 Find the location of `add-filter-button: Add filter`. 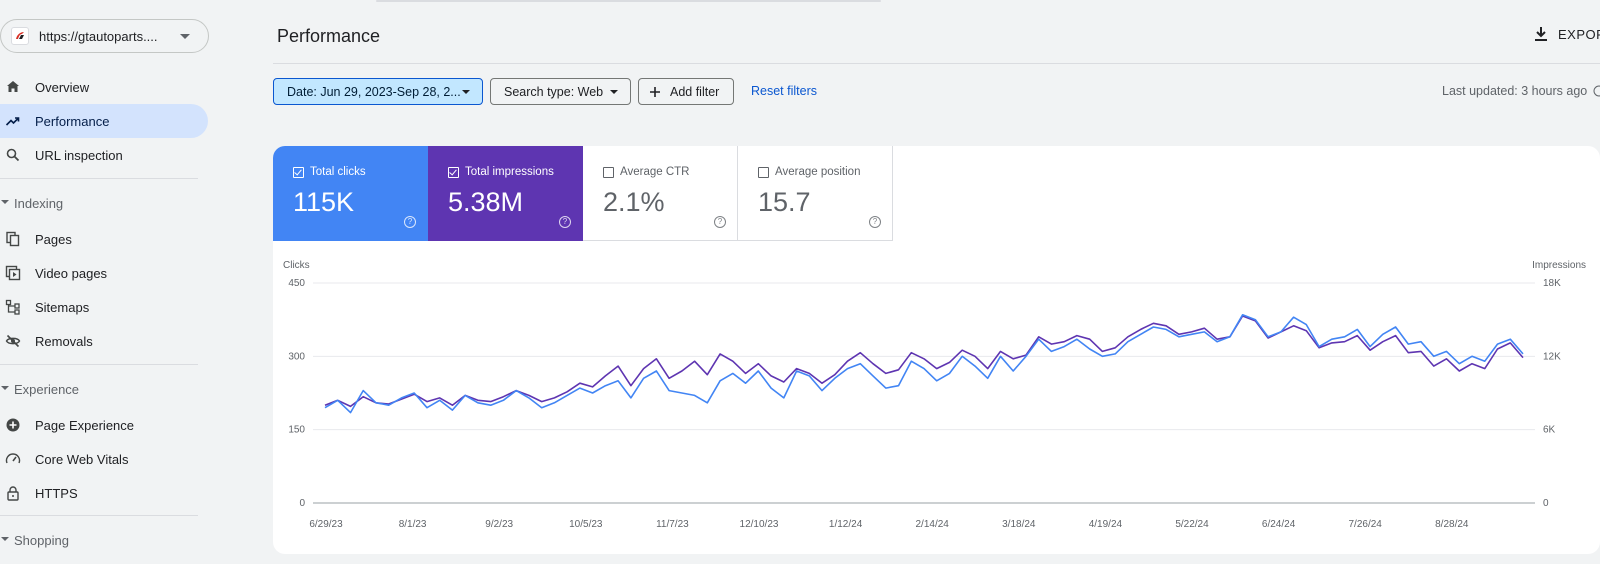

add-filter-button: Add filter is located at coordinates (686, 91).